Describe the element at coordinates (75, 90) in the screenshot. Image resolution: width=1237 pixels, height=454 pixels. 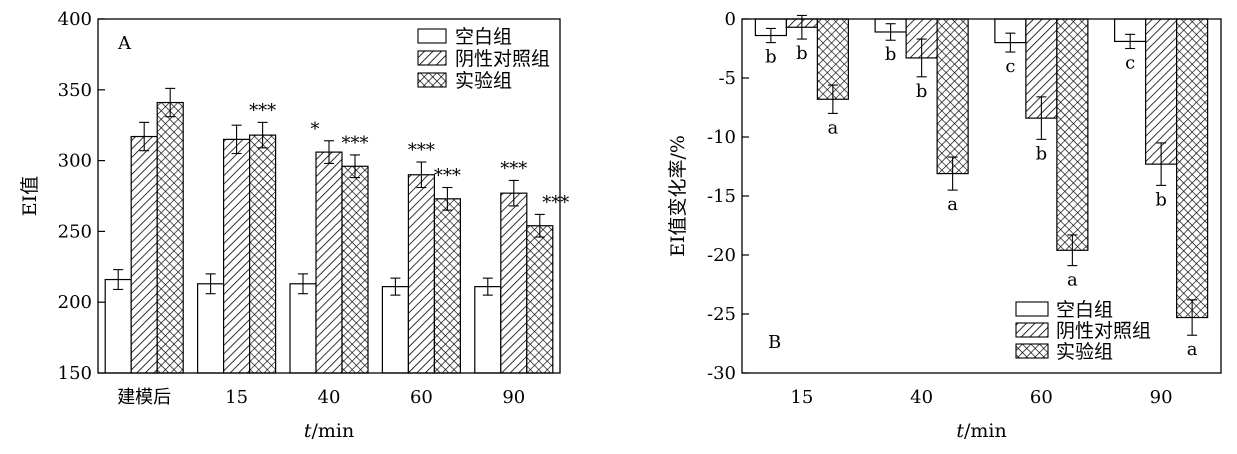
I see `y-tick-label: 350` at that location.